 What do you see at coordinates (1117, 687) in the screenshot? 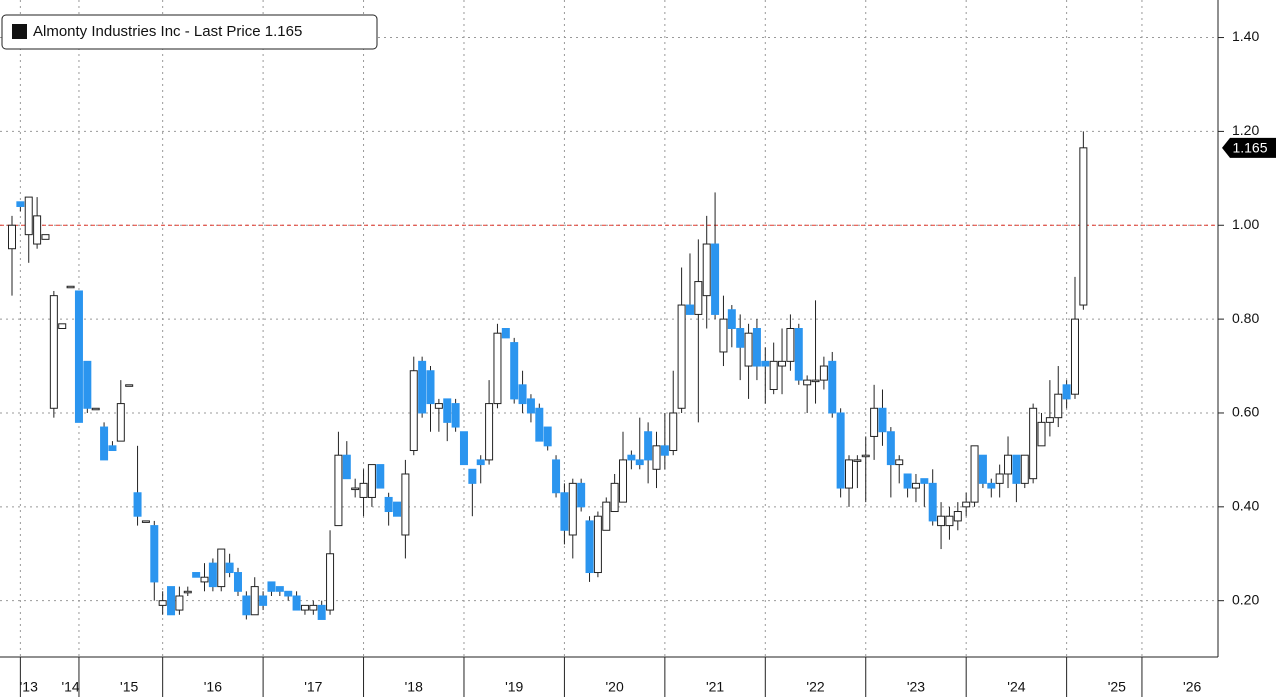
I see `x-tick-label: '25` at bounding box center [1117, 687].